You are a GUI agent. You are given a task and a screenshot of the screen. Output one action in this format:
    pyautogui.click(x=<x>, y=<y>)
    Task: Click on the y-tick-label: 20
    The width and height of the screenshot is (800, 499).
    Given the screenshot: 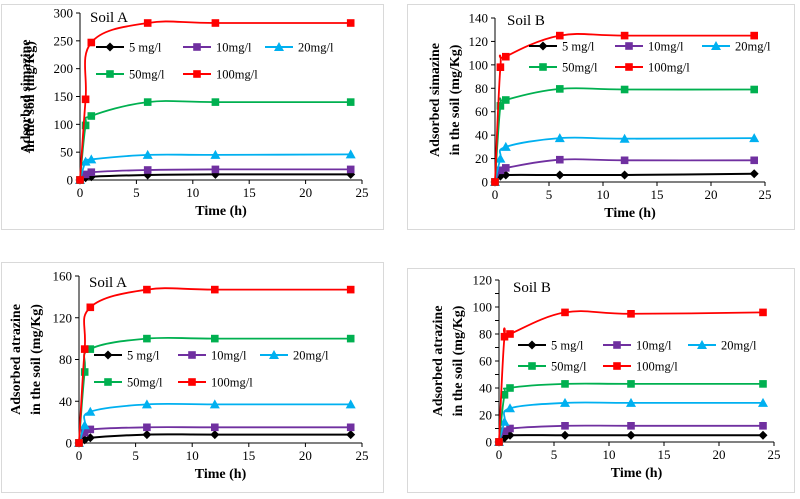 What is the action you would take?
    pyautogui.click(x=481, y=158)
    